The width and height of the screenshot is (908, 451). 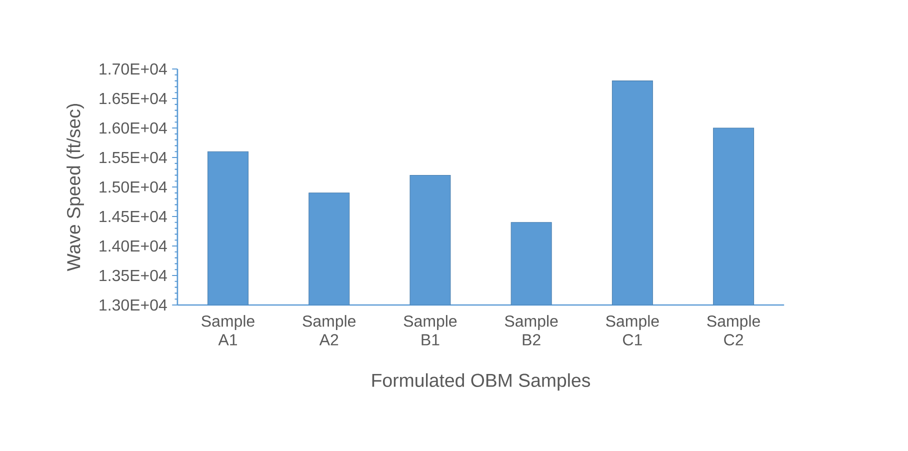 I want to click on x-tick-label: Sample C2, so click(x=733, y=330).